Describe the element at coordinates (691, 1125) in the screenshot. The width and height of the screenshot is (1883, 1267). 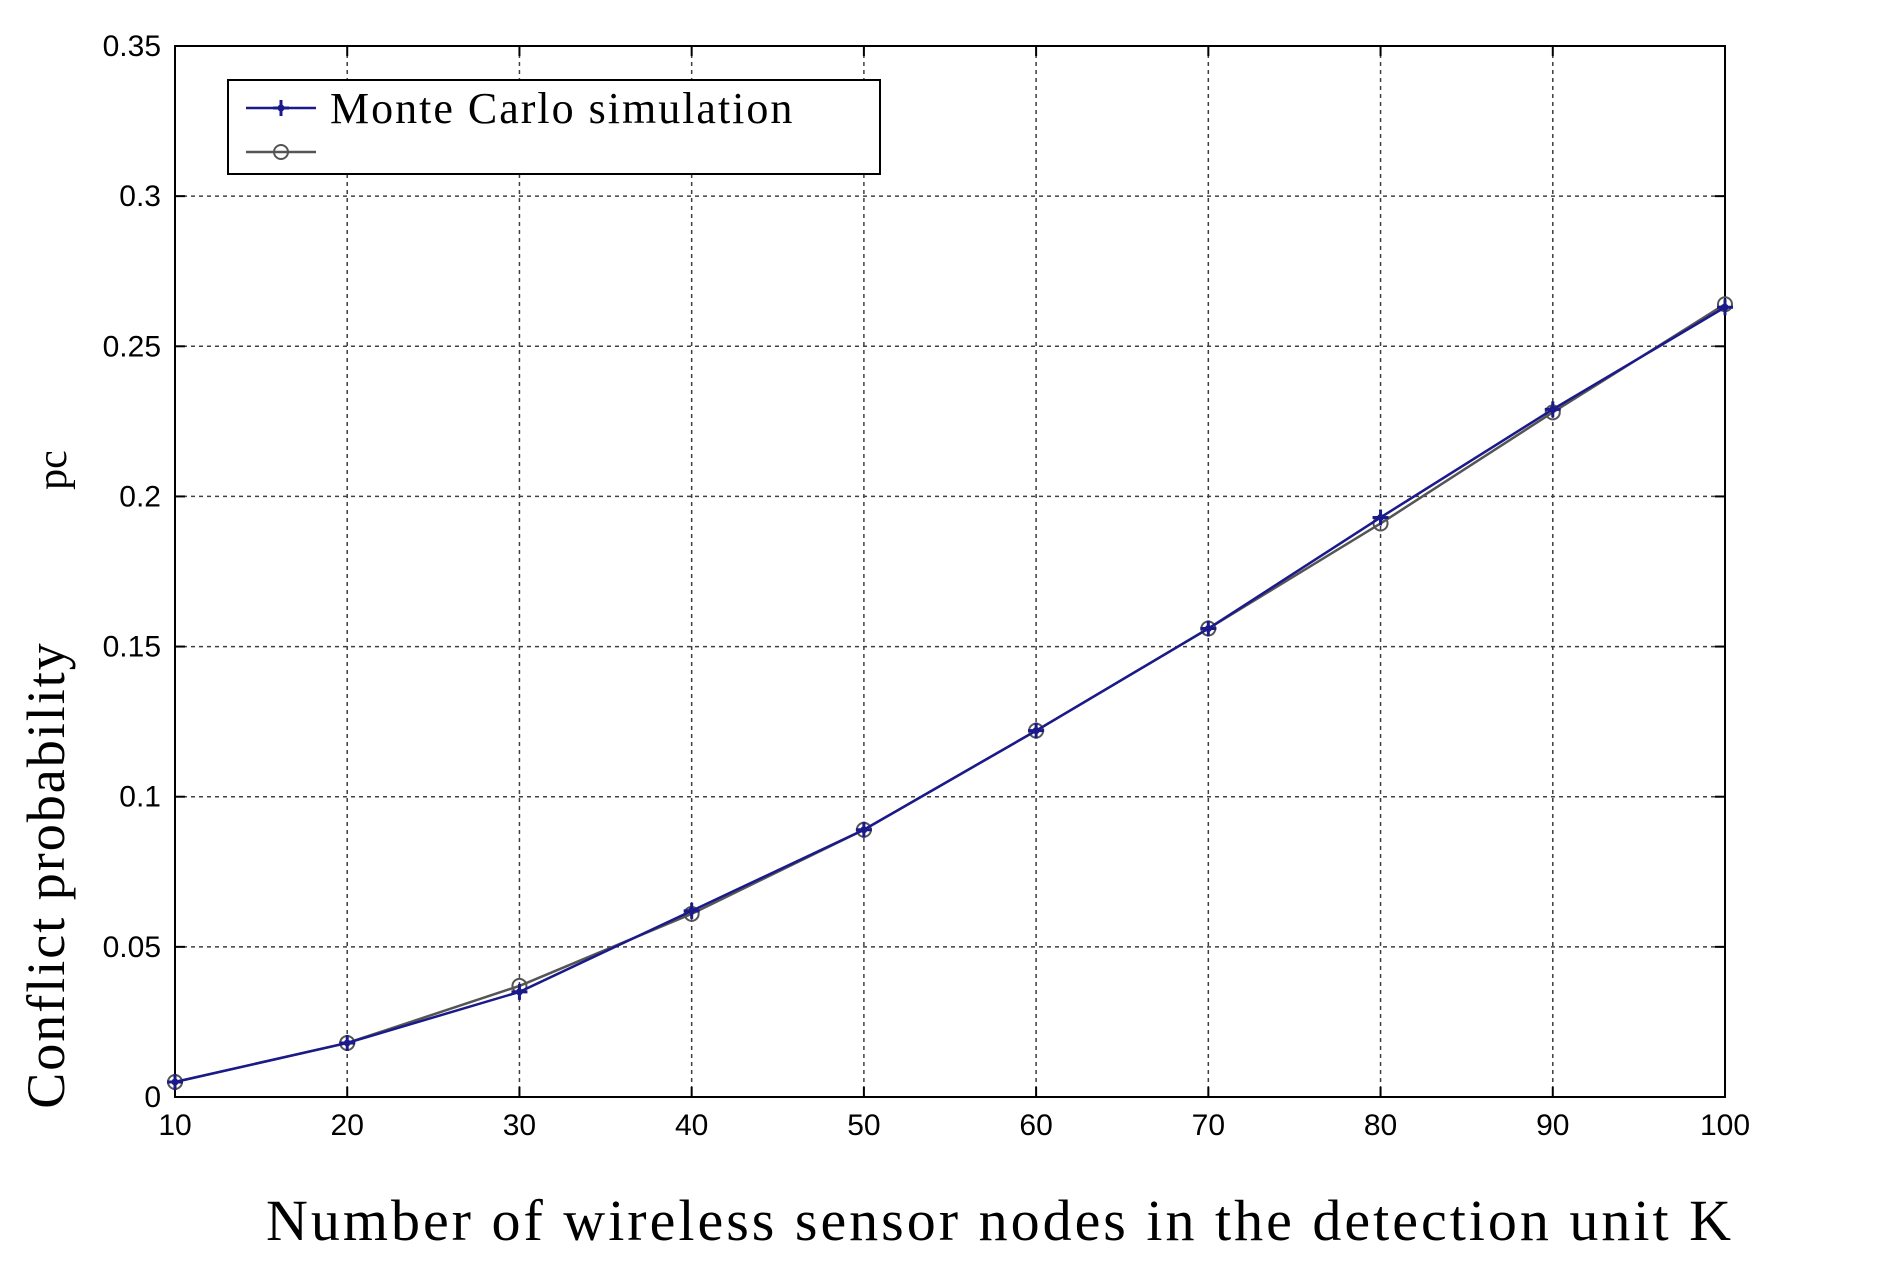
I see `x-tick-label: 40` at that location.